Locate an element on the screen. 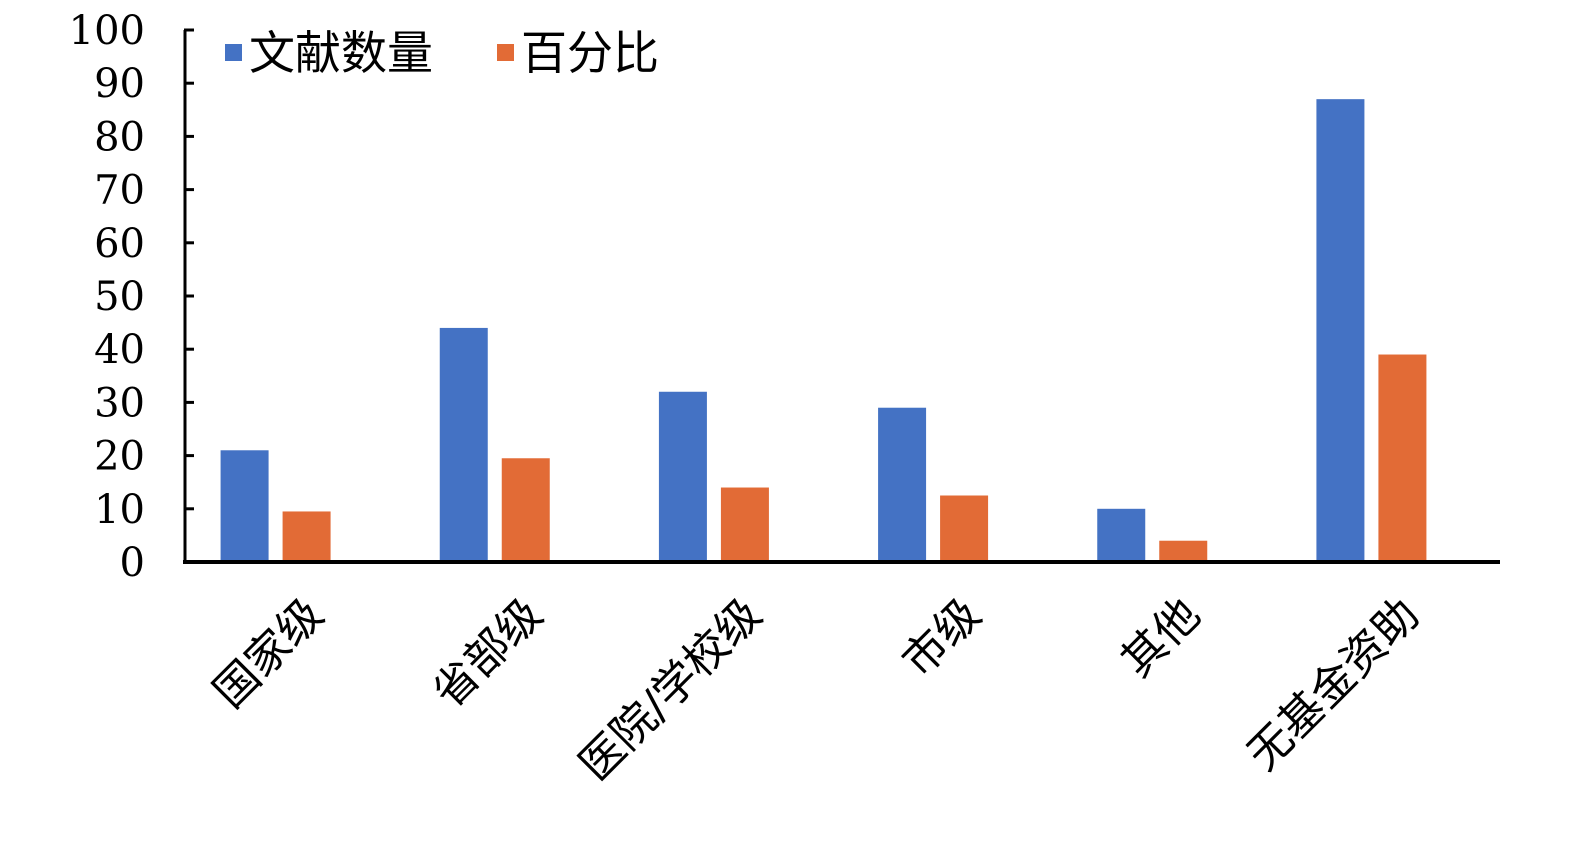  category-label: 市级 is located at coordinates (942, 638).